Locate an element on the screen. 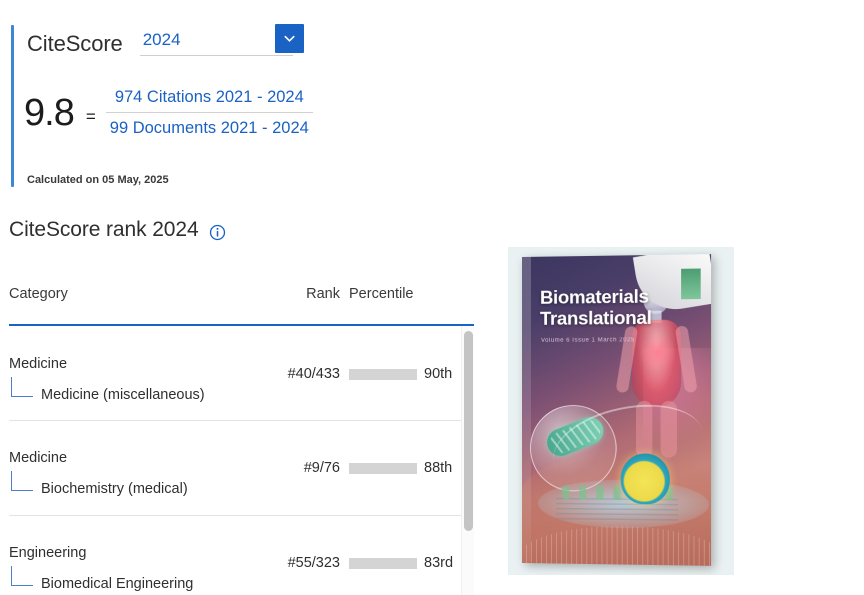 The image size is (864, 595). membrane-texture is located at coordinates (617, 545).